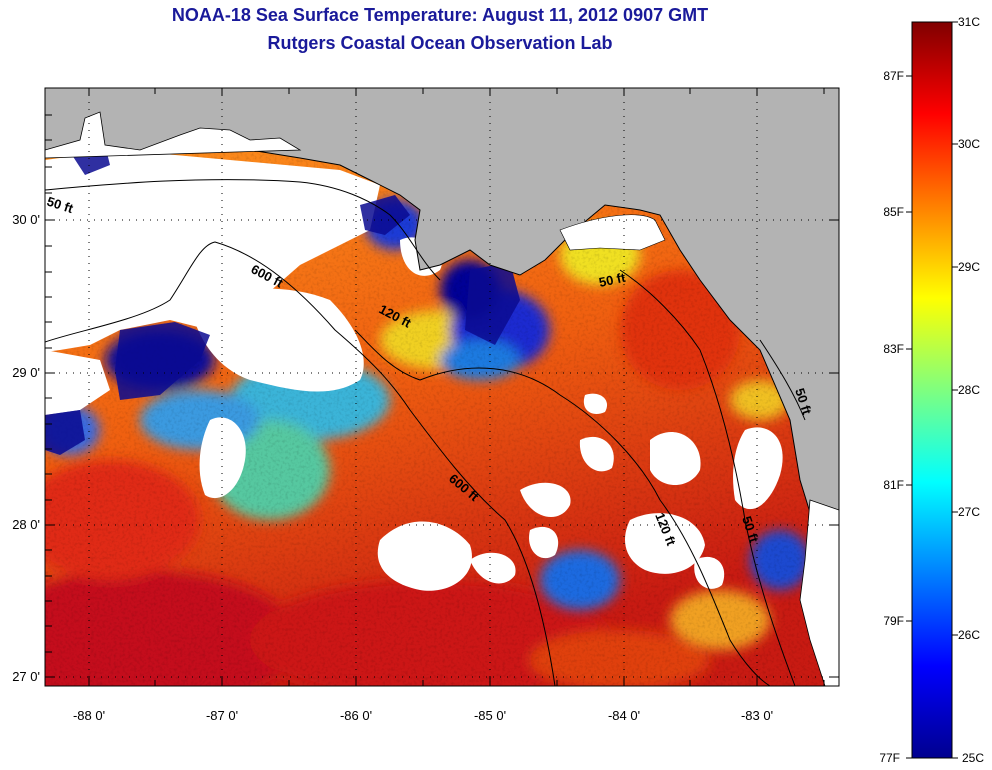 Image resolution: width=992 pixels, height=770 pixels. Describe the element at coordinates (893, 349) in the screenshot. I see `cb-f-83: 83F` at that location.